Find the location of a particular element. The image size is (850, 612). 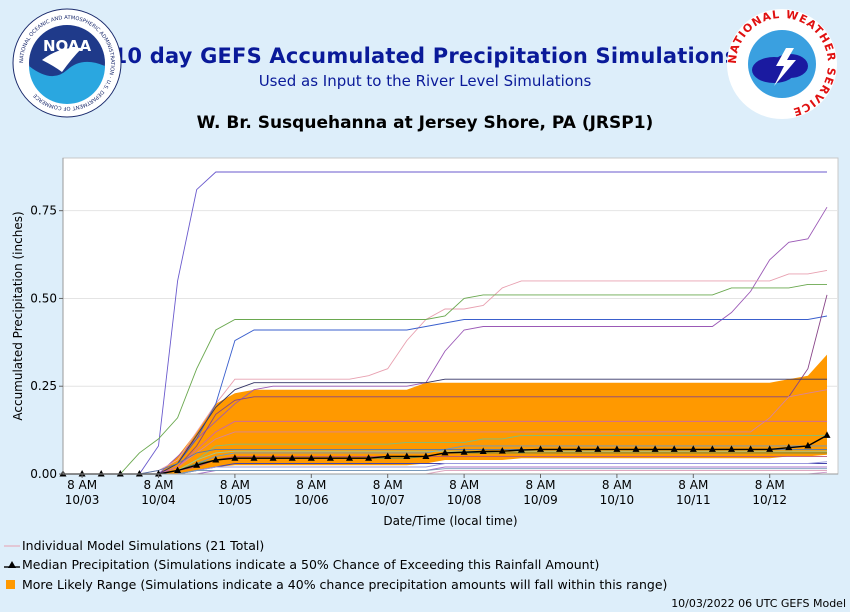

x-tick-label-date: 10/03 is located at coordinates (82, 500).